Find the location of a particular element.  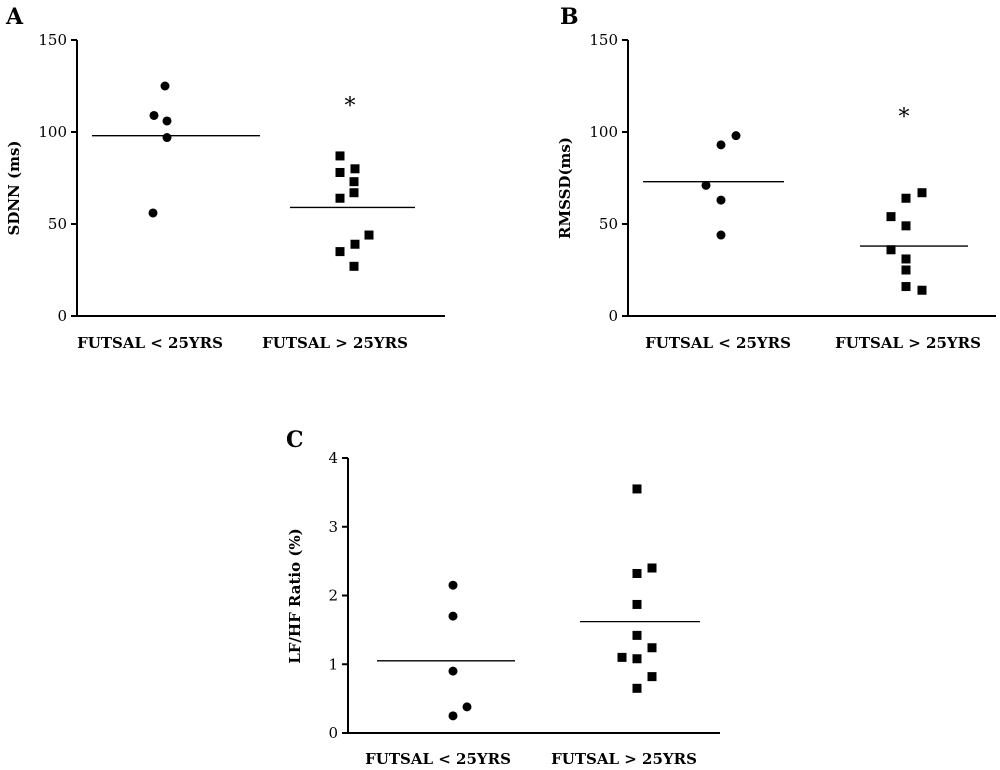

plot-c: 0 1 2 3 4 is located at coordinates (524, 595).